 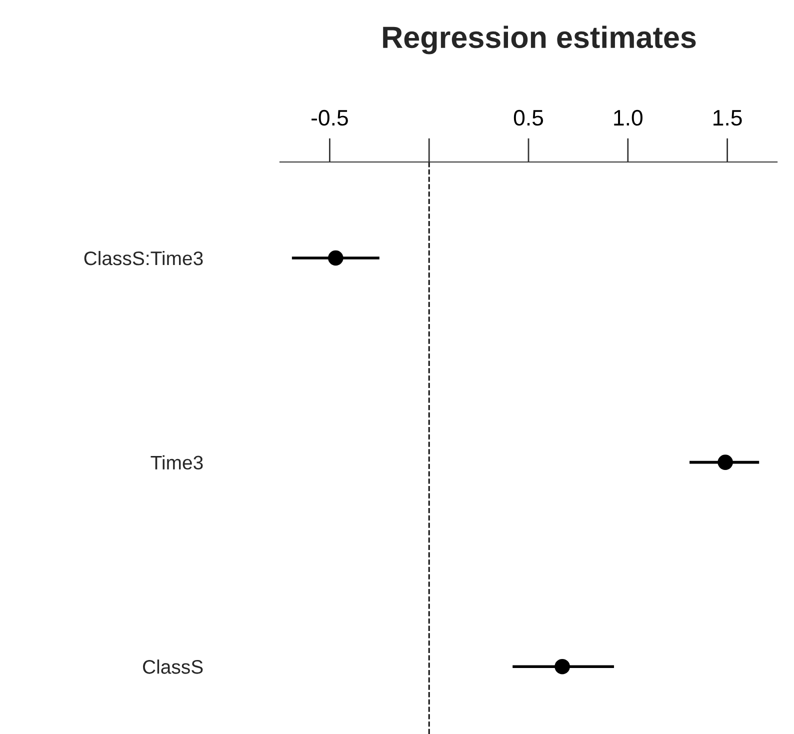 What do you see at coordinates (628, 118) in the screenshot?
I see `x-tick-label: 1.0` at bounding box center [628, 118].